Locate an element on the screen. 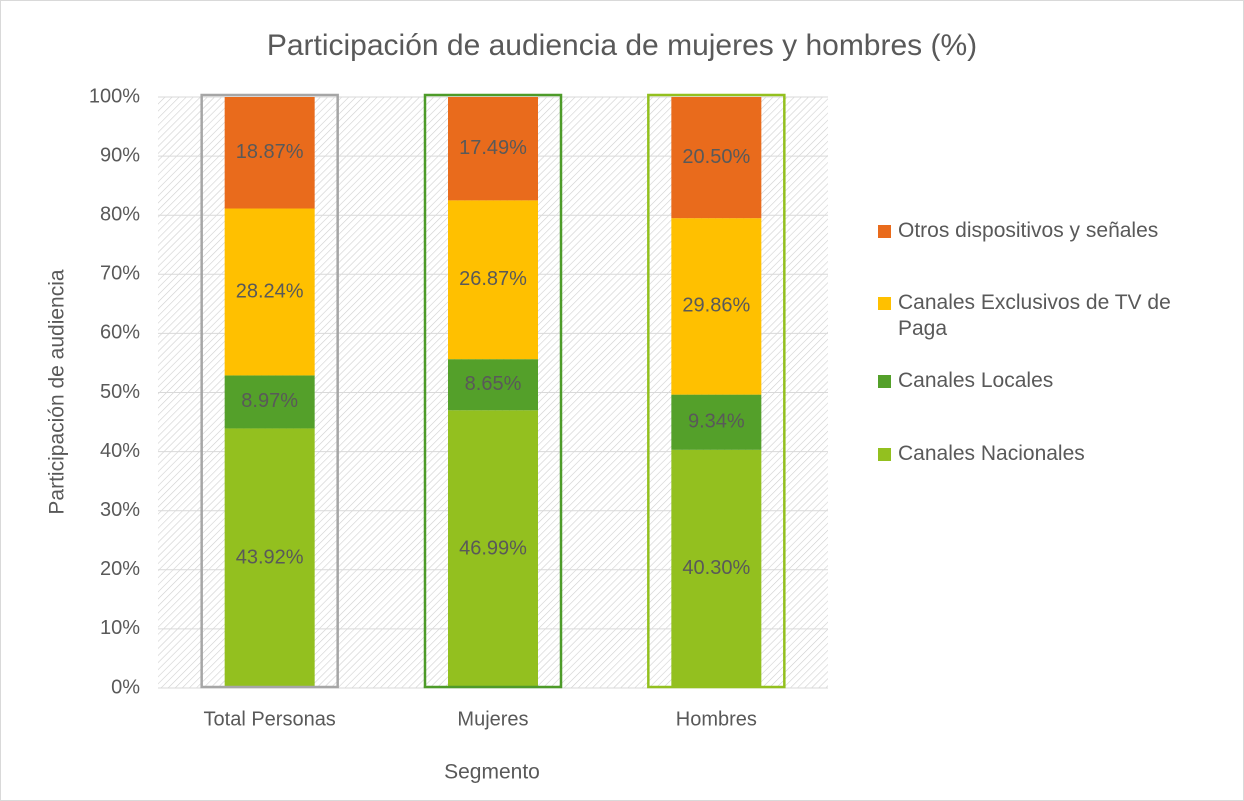  y-tick-label: 100% is located at coordinates (114, 96).